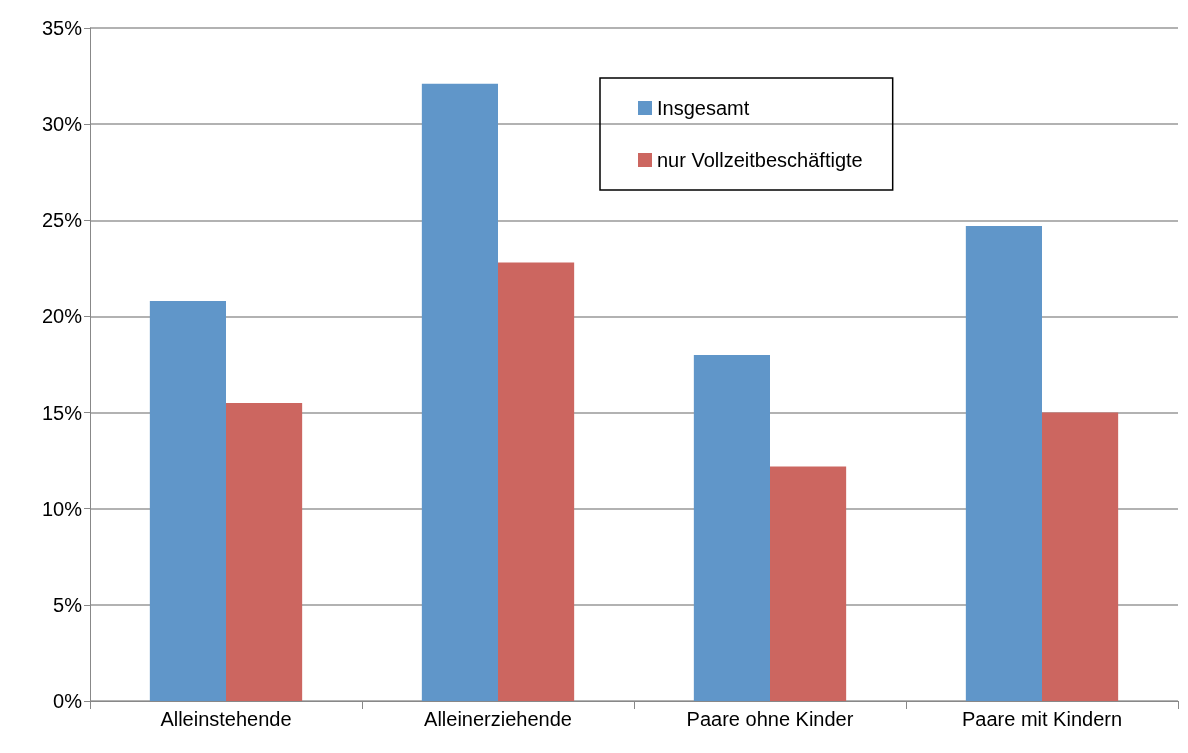 This screenshot has height=753, width=1188. Describe the element at coordinates (68, 701) in the screenshot. I see `y-tick-label: 0%` at that location.